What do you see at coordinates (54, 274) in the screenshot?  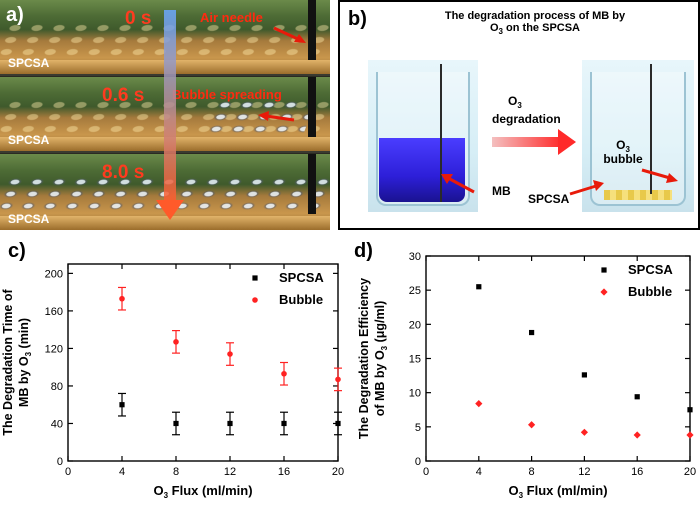 I see `y-tick-label: 200` at bounding box center [54, 274].